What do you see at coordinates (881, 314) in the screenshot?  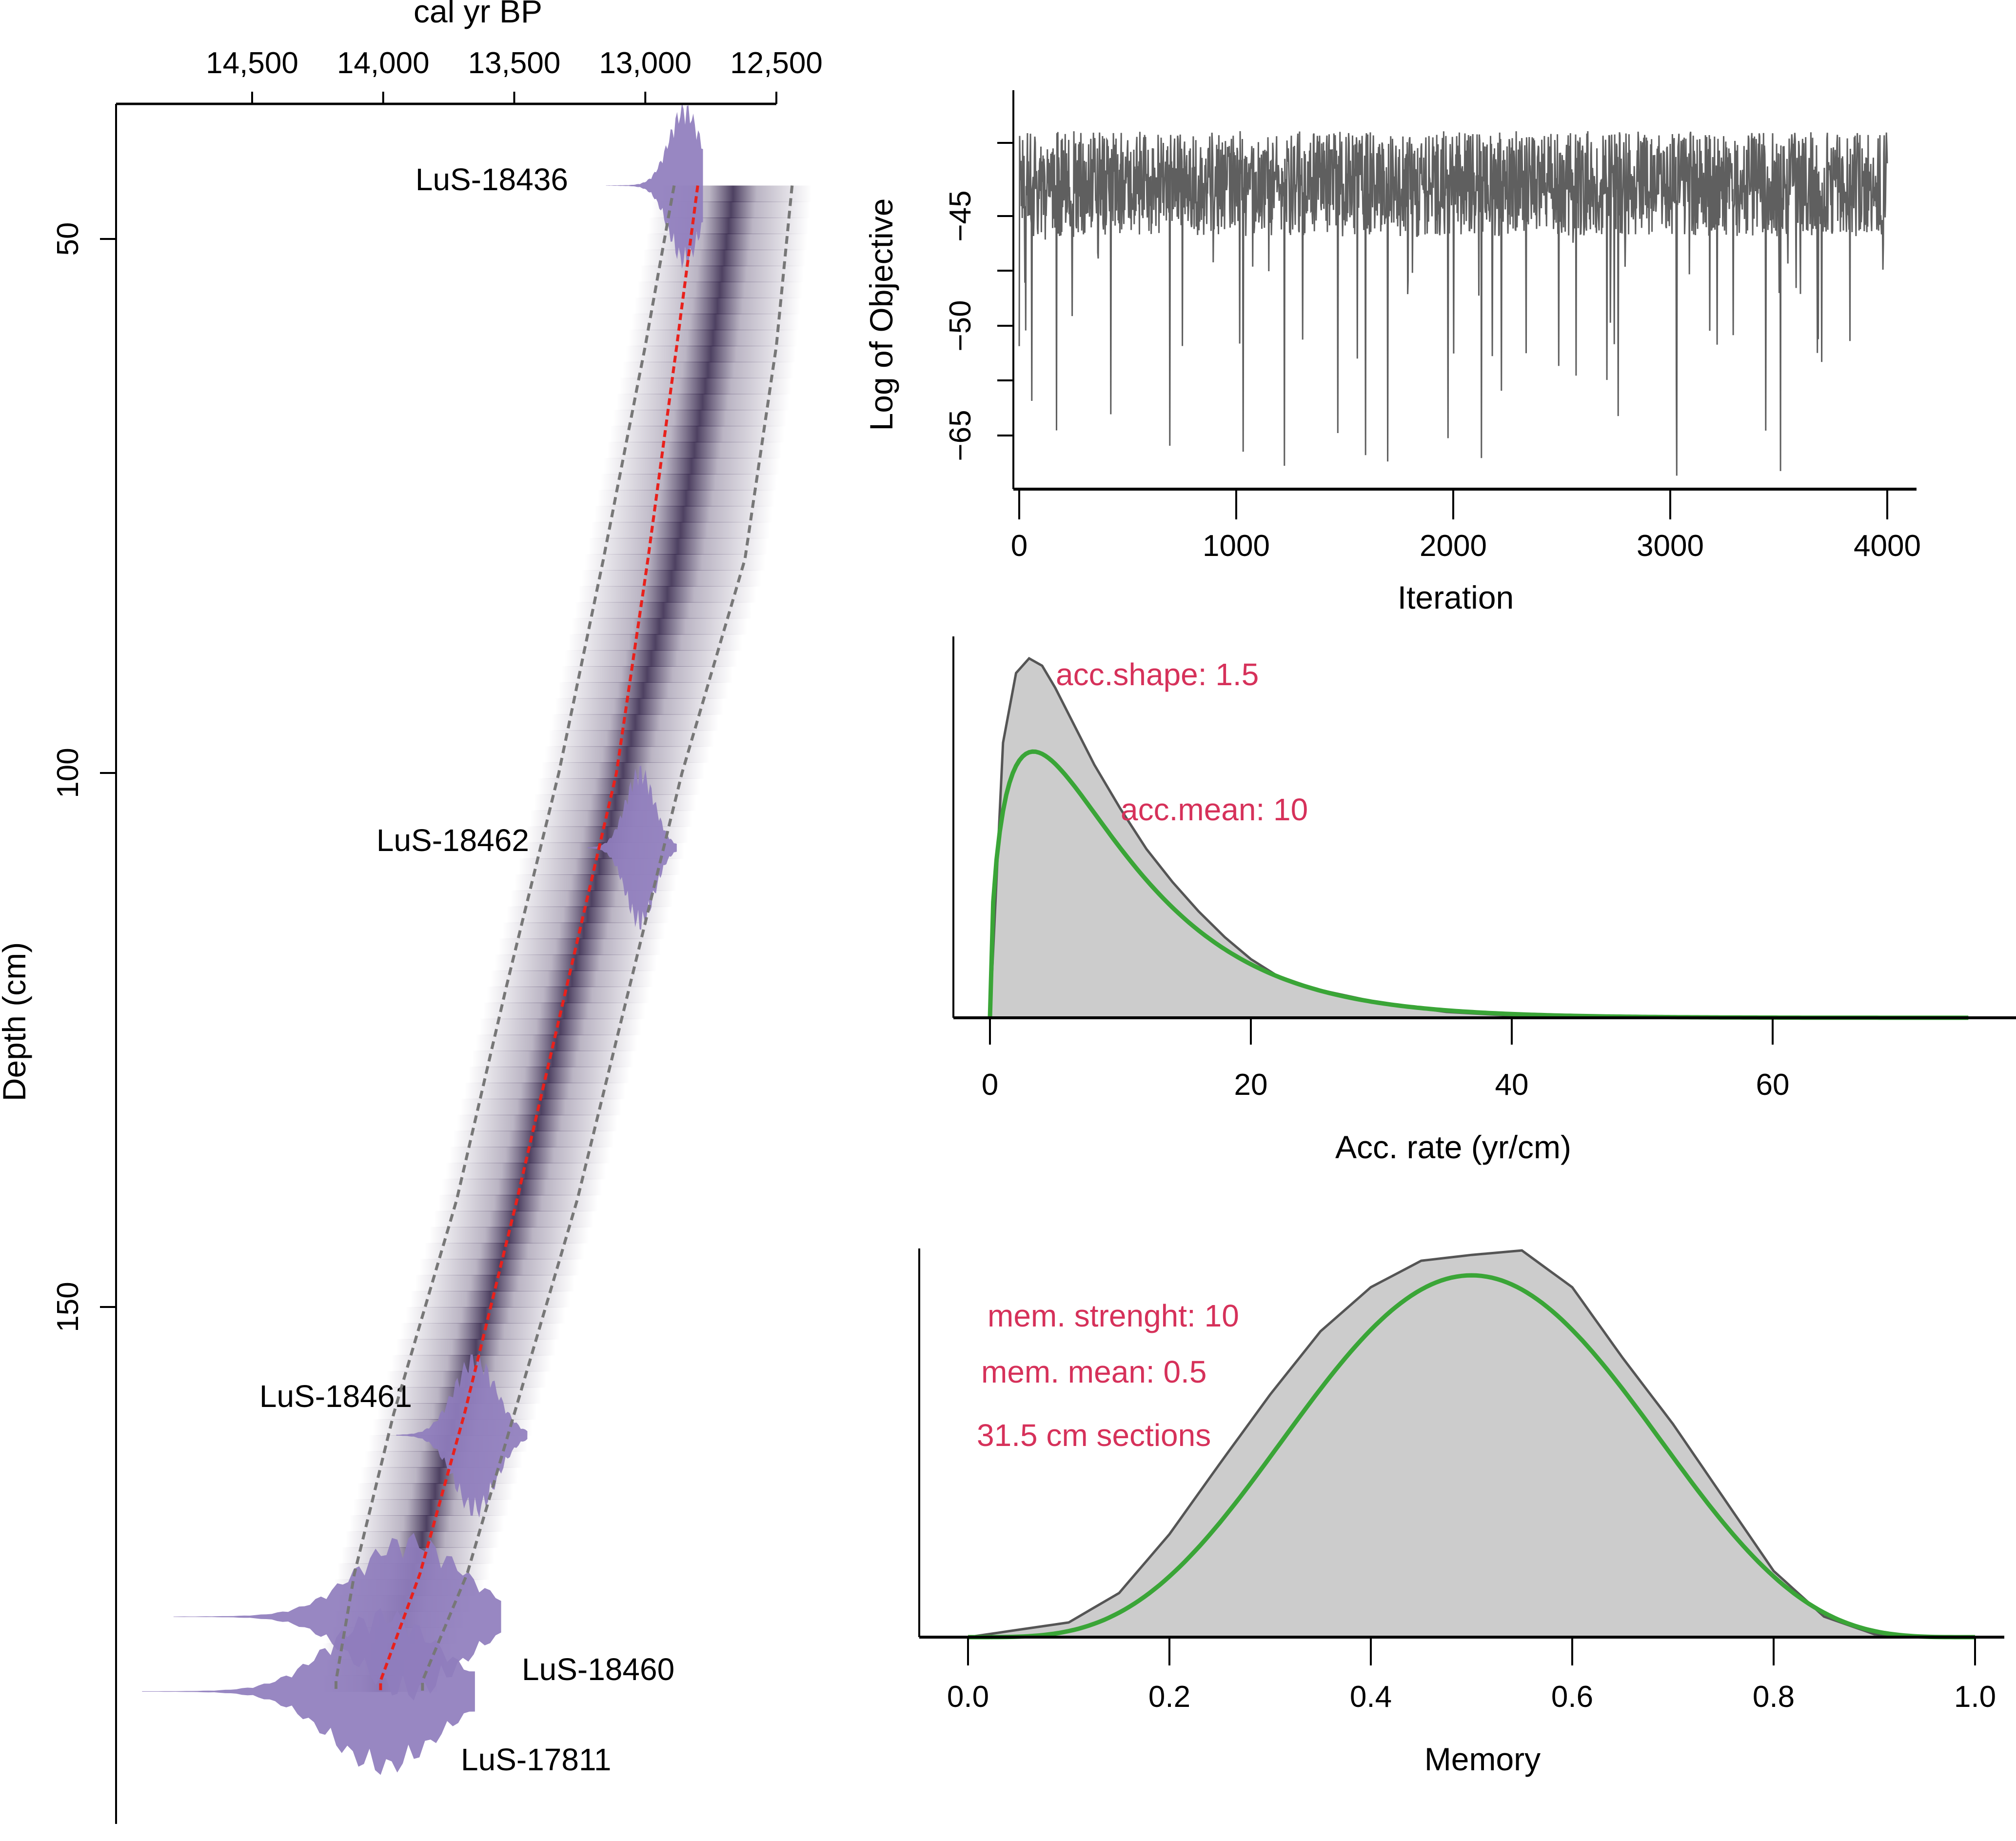 I see `log-objective-axis-title: Log of Objective` at bounding box center [881, 314].